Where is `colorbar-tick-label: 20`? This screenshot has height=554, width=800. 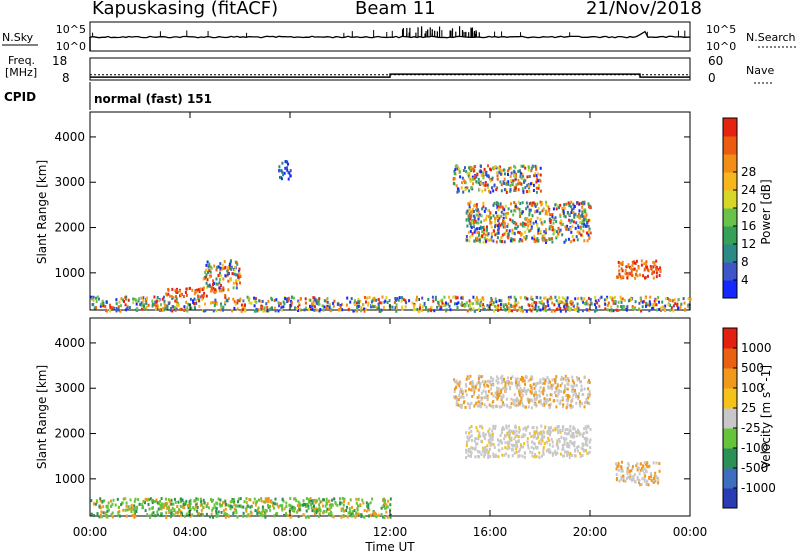 colorbar-tick-label: 20 is located at coordinates (748, 208).